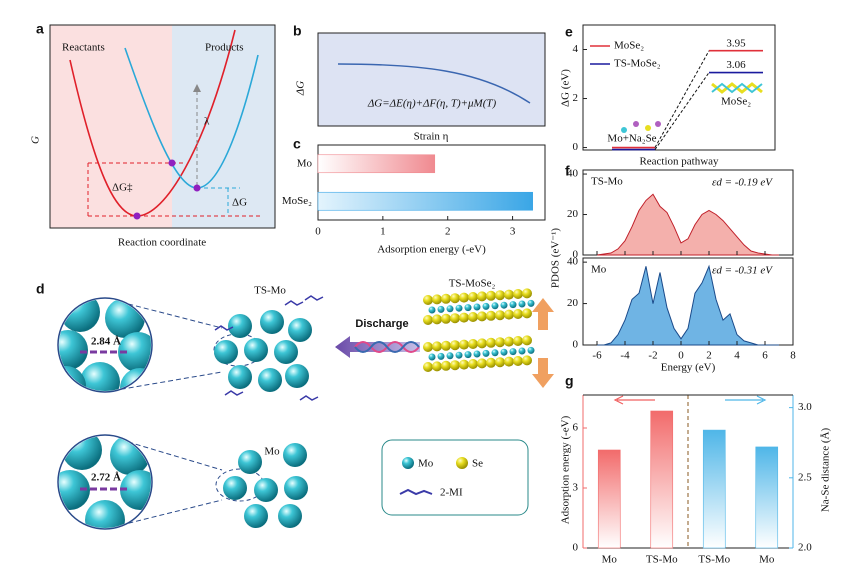 The height and width of the screenshot is (572, 864). What do you see at coordinates (381, 324) in the screenshot?
I see `label: Discharge` at bounding box center [381, 324].